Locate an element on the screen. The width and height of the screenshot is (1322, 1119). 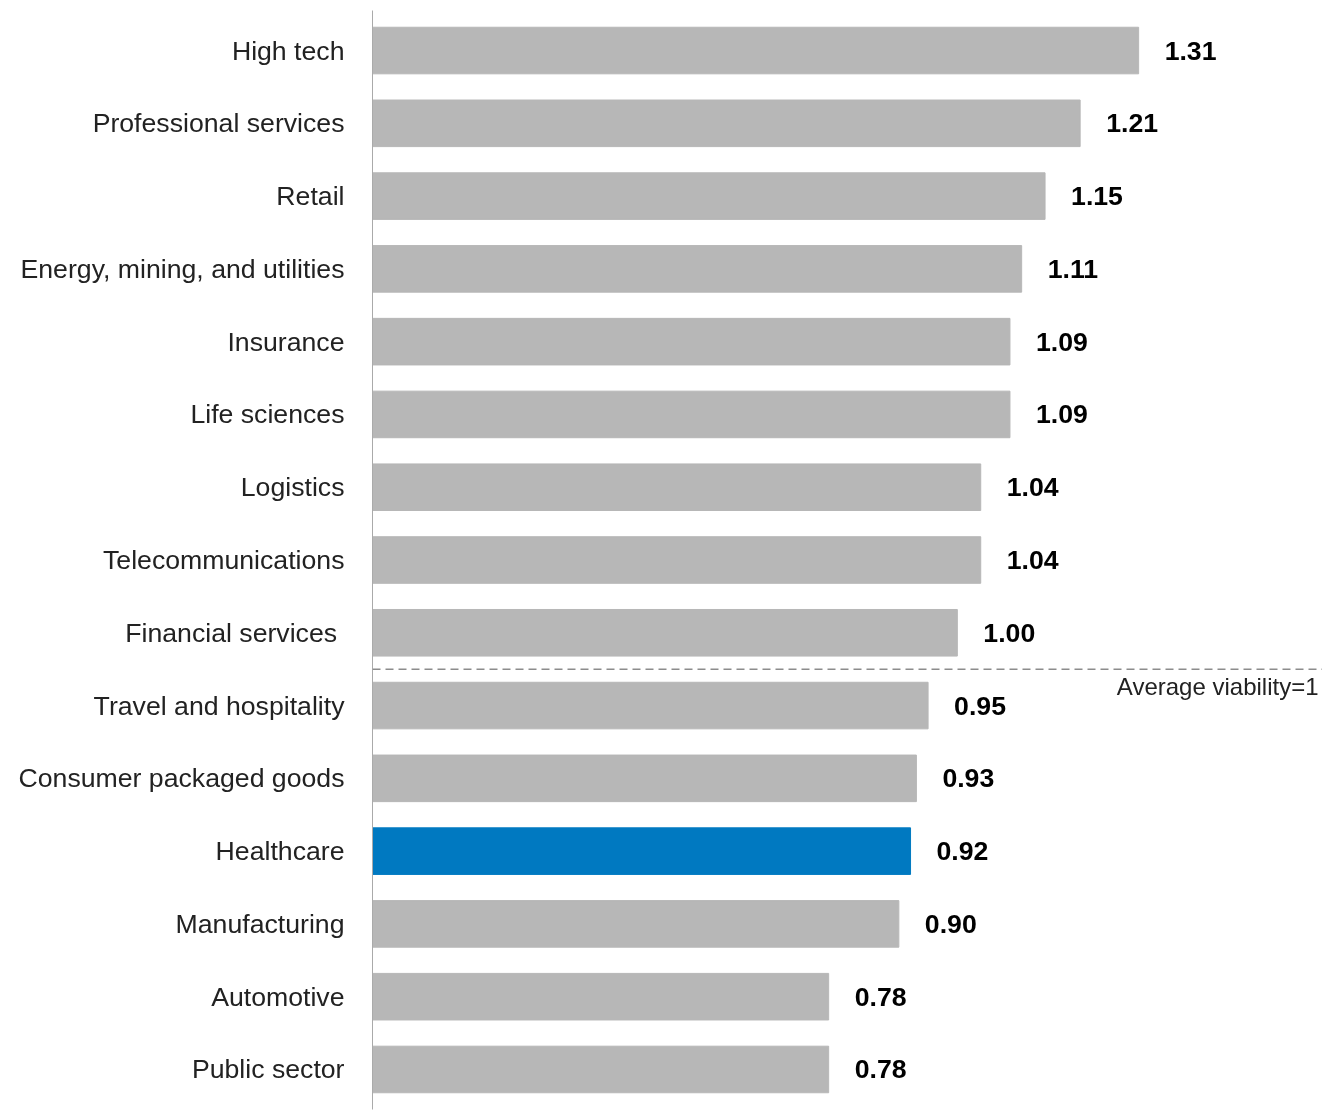
y-tick-label: Public sector is located at coordinates (268, 1069).